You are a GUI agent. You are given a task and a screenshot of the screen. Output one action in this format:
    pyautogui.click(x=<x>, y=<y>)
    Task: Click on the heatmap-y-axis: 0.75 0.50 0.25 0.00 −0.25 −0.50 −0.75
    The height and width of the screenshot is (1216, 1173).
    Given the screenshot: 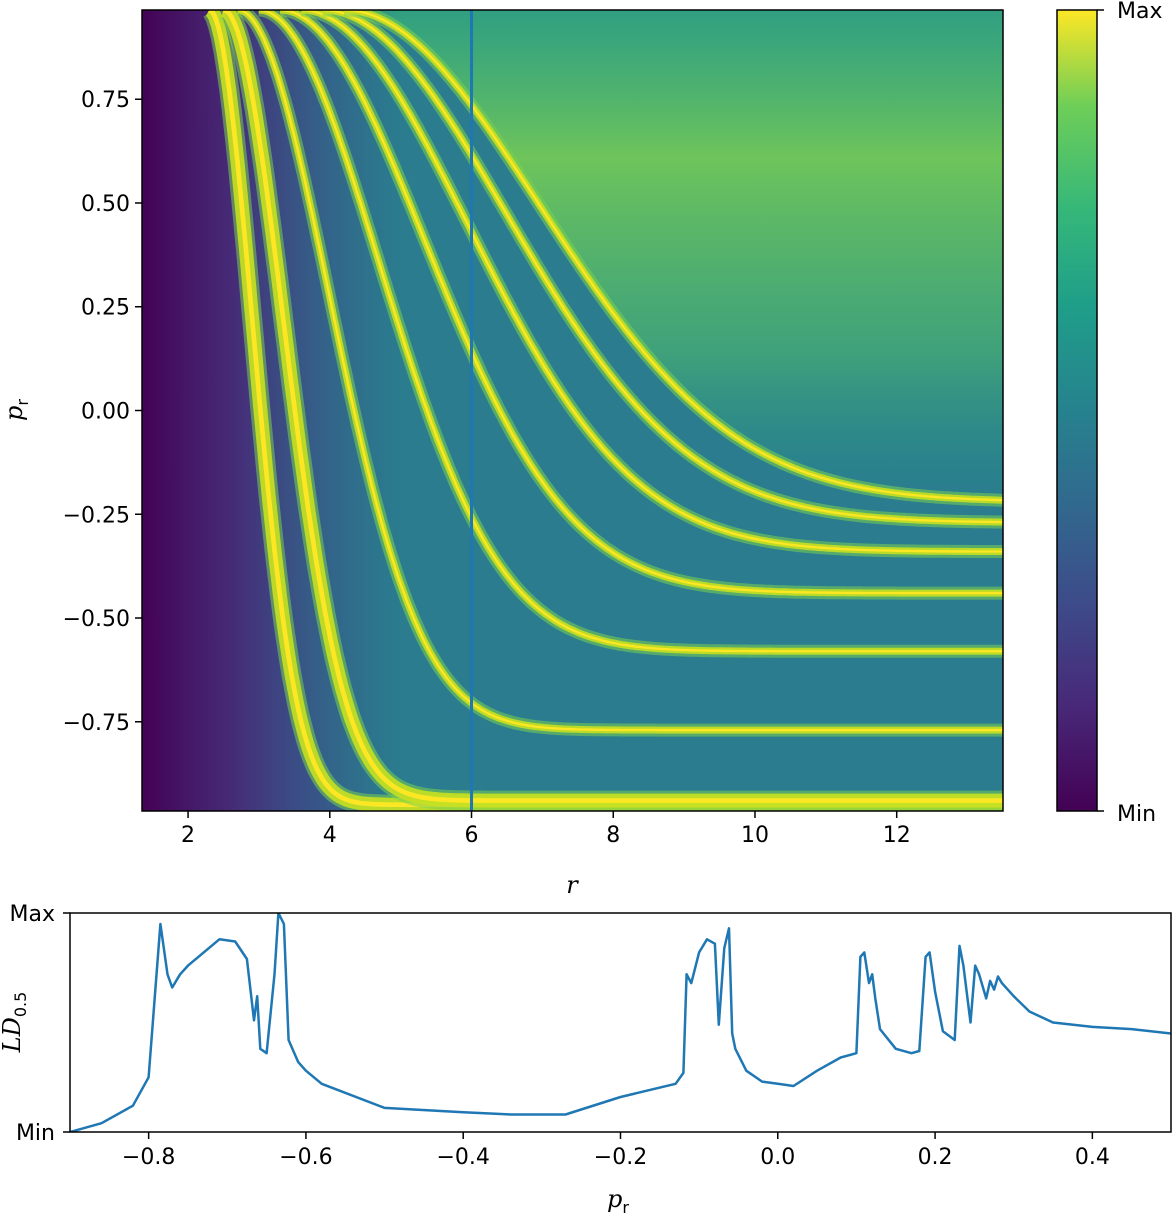 What is the action you would take?
    pyautogui.click(x=102, y=412)
    